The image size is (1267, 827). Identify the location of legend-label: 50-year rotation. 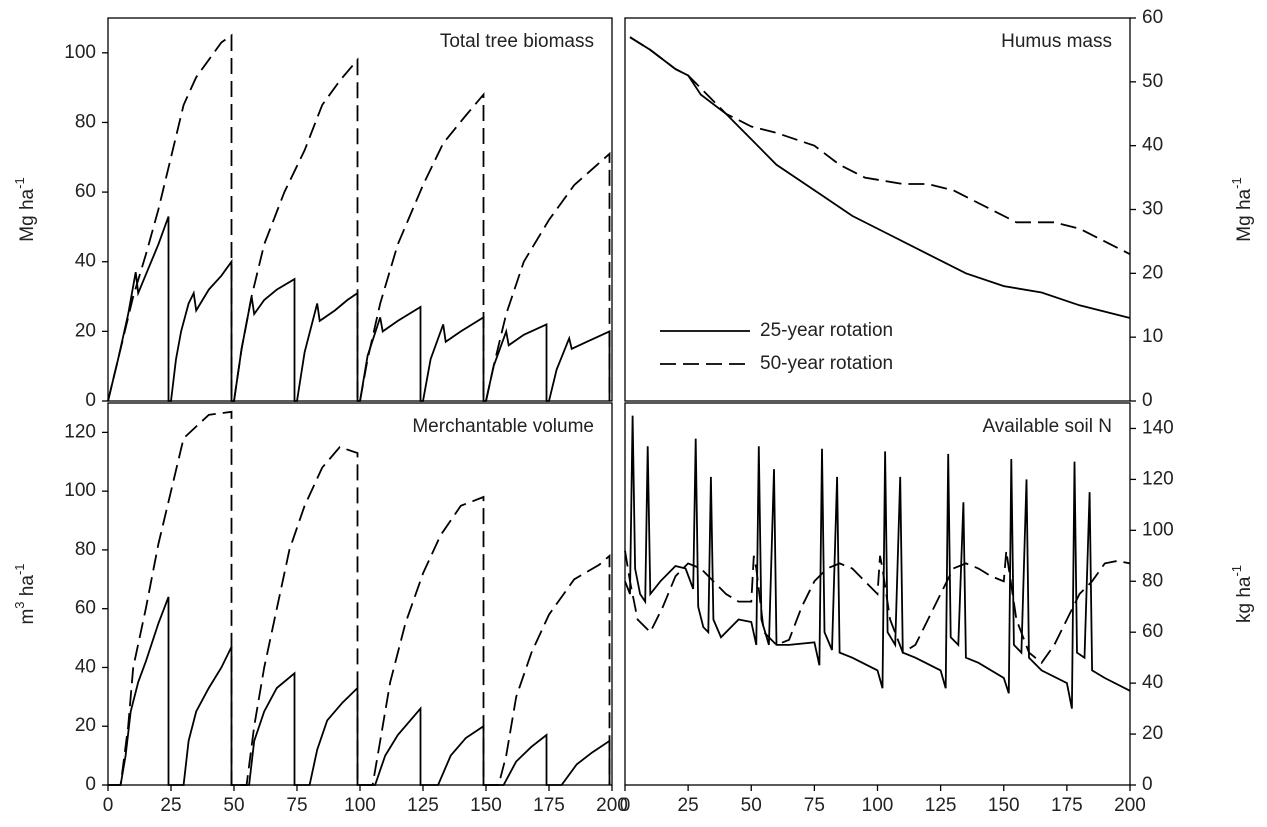
(826, 363).